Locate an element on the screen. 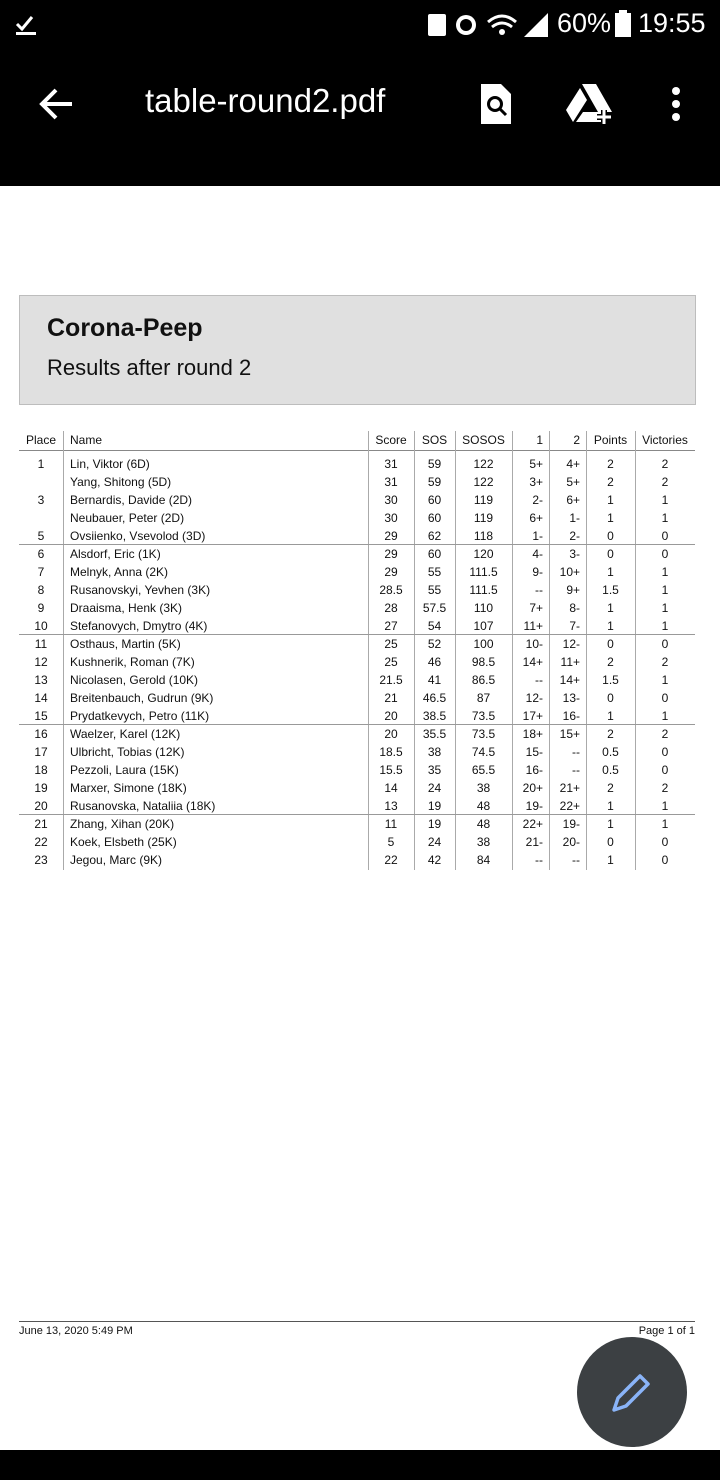 Image resolution: width=720 pixels, height=1480 pixels. doc-subtitle: Results after round 2 is located at coordinates (149, 367).